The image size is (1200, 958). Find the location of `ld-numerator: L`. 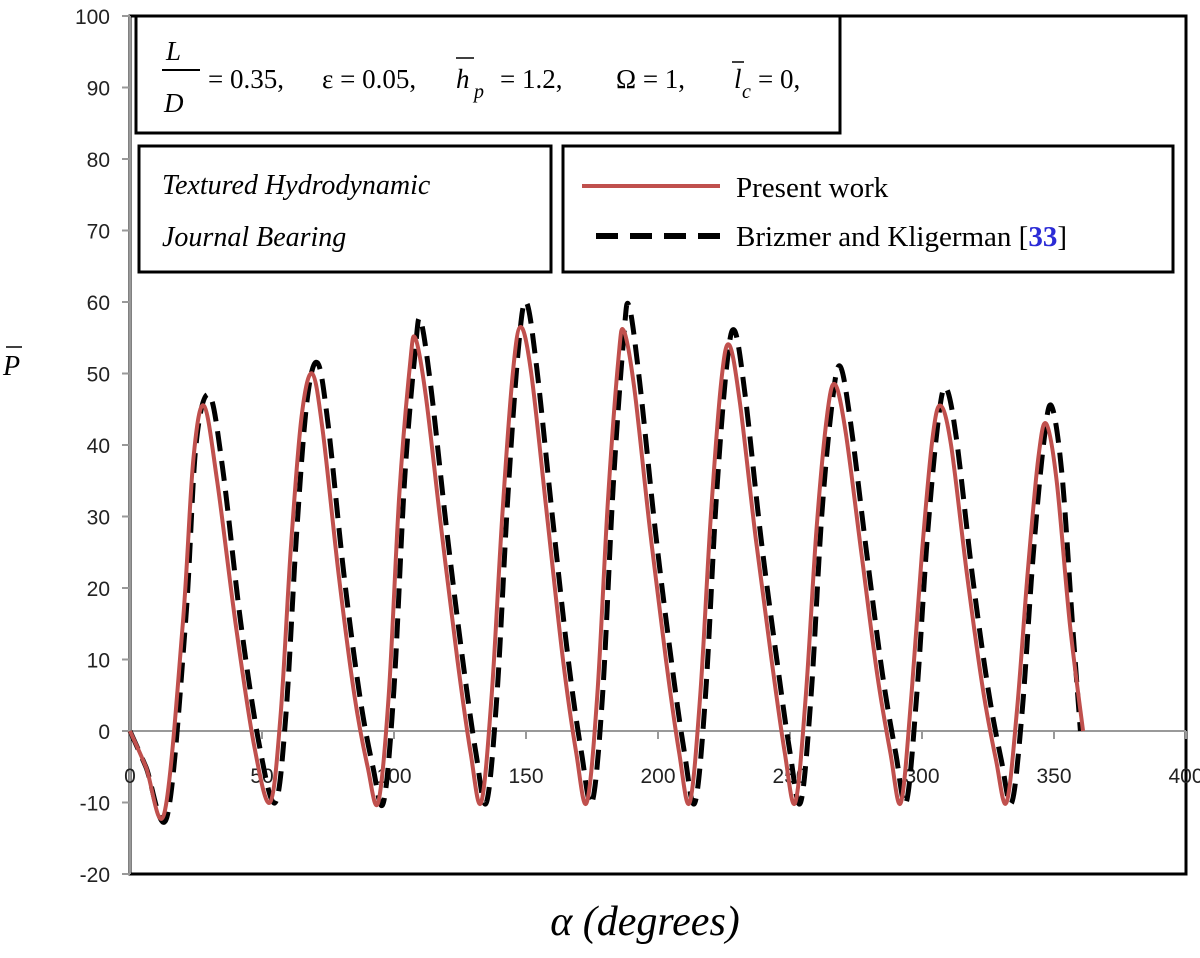

ld-numerator: L is located at coordinates (173, 51).